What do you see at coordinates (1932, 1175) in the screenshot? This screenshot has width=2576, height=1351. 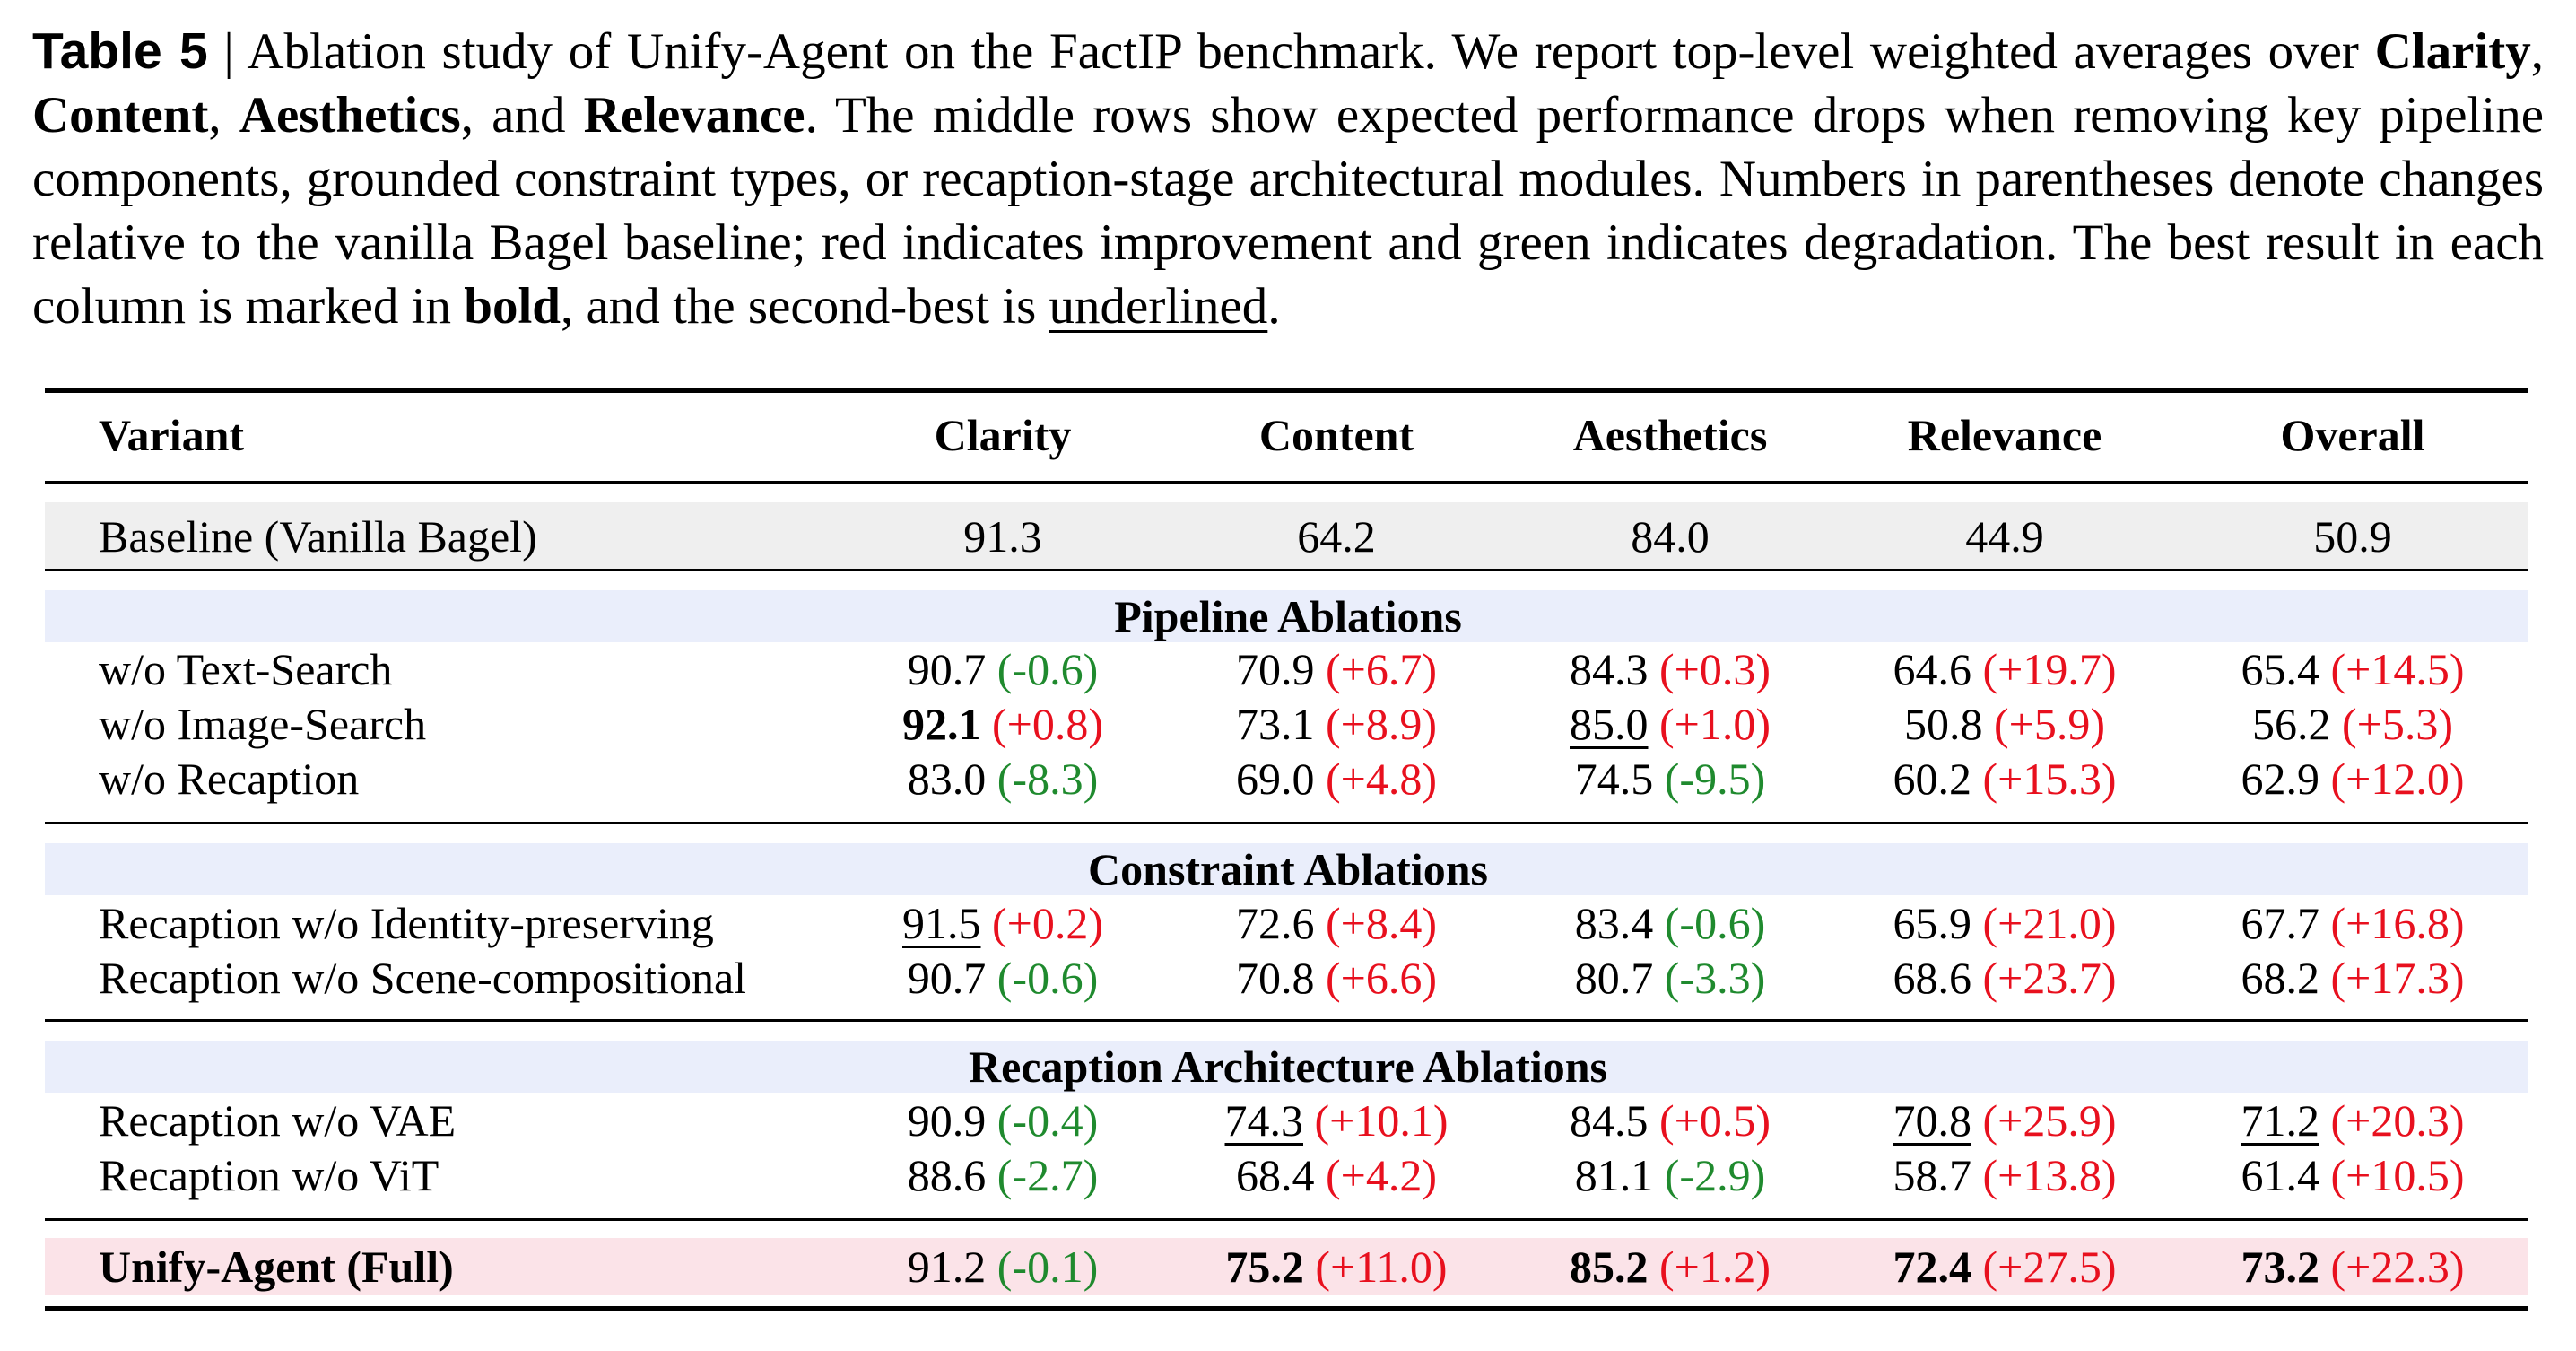 I see `cell-value: 58.7` at bounding box center [1932, 1175].